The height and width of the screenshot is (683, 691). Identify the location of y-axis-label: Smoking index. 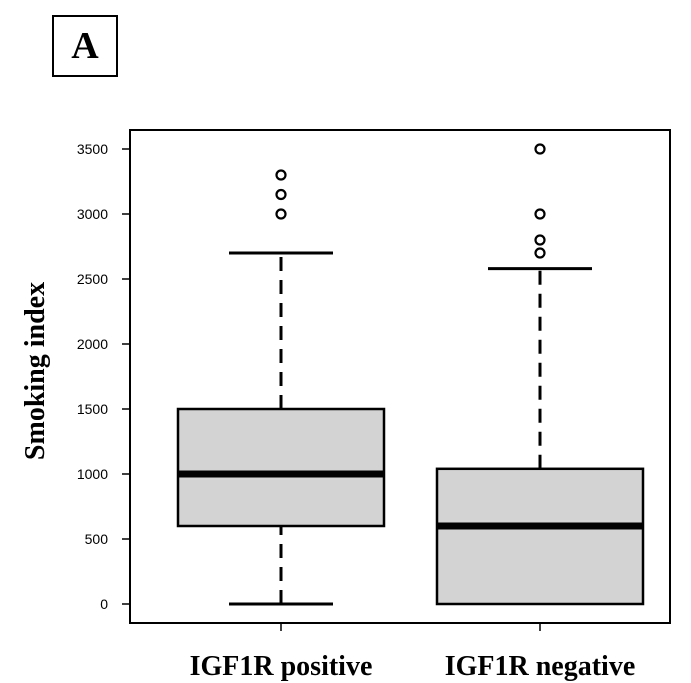
(35, 371).